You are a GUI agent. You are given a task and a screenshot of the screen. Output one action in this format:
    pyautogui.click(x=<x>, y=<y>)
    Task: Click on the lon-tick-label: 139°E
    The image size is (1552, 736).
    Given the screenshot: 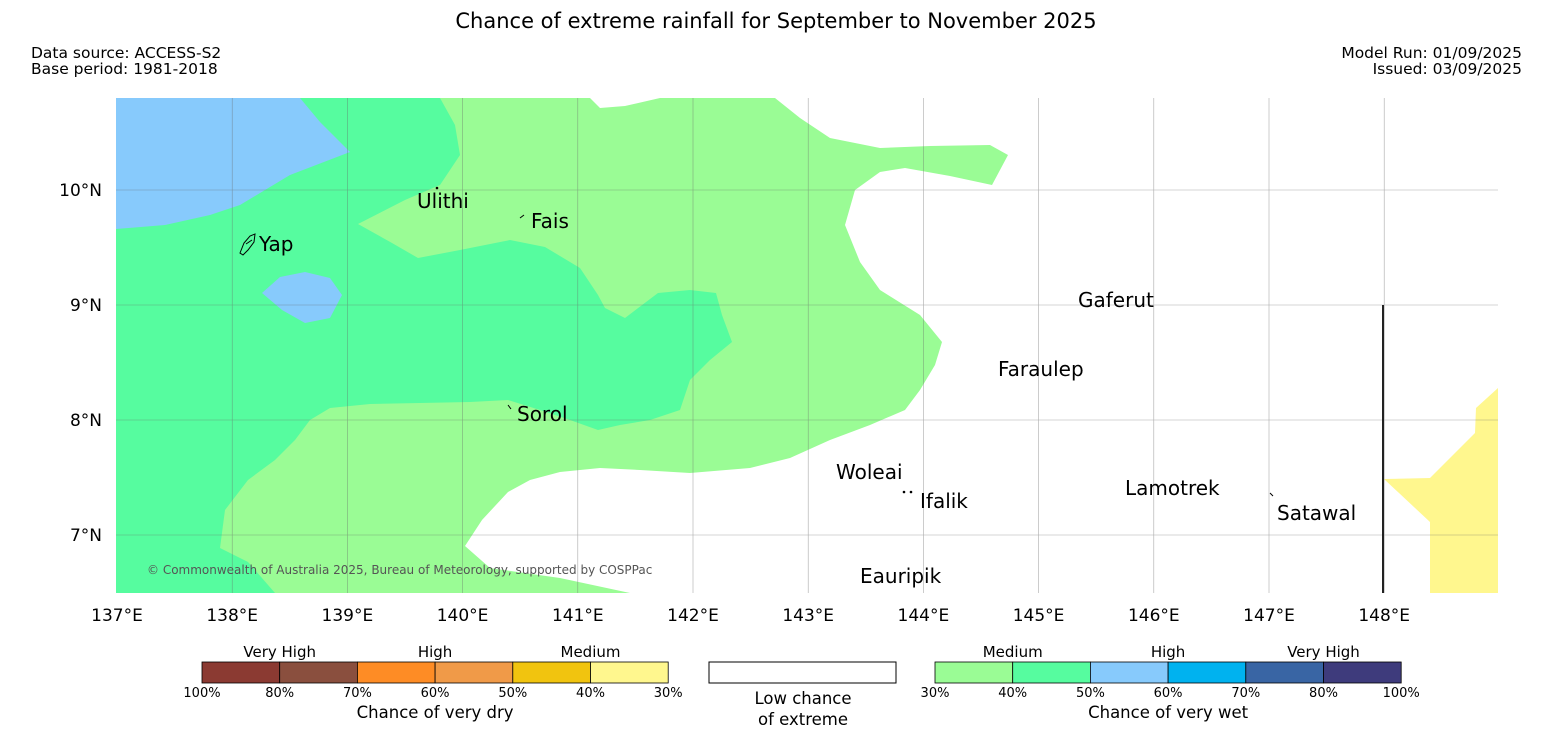 What is the action you would take?
    pyautogui.click(x=348, y=616)
    